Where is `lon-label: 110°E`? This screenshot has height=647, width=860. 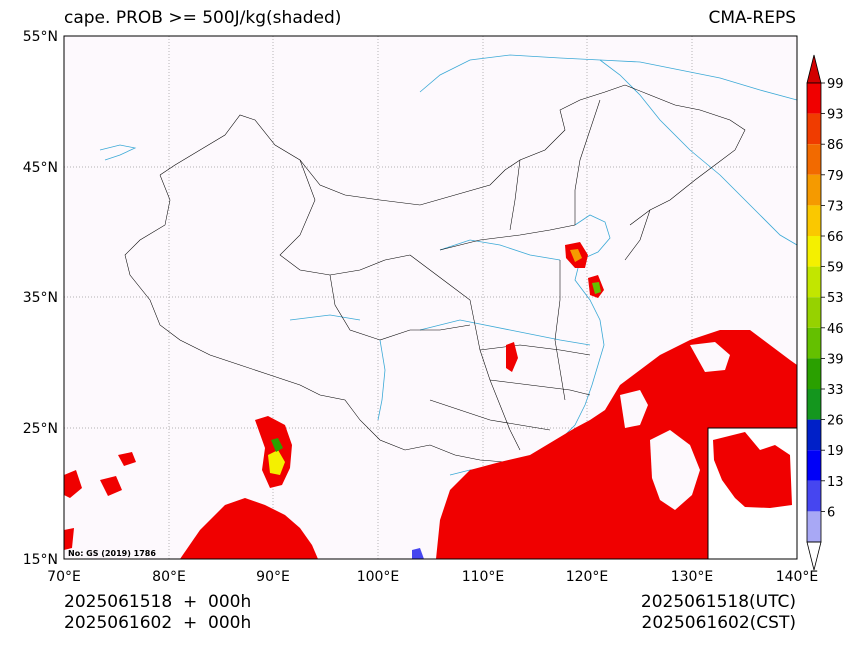
lon-label: 110°E is located at coordinates (483, 577).